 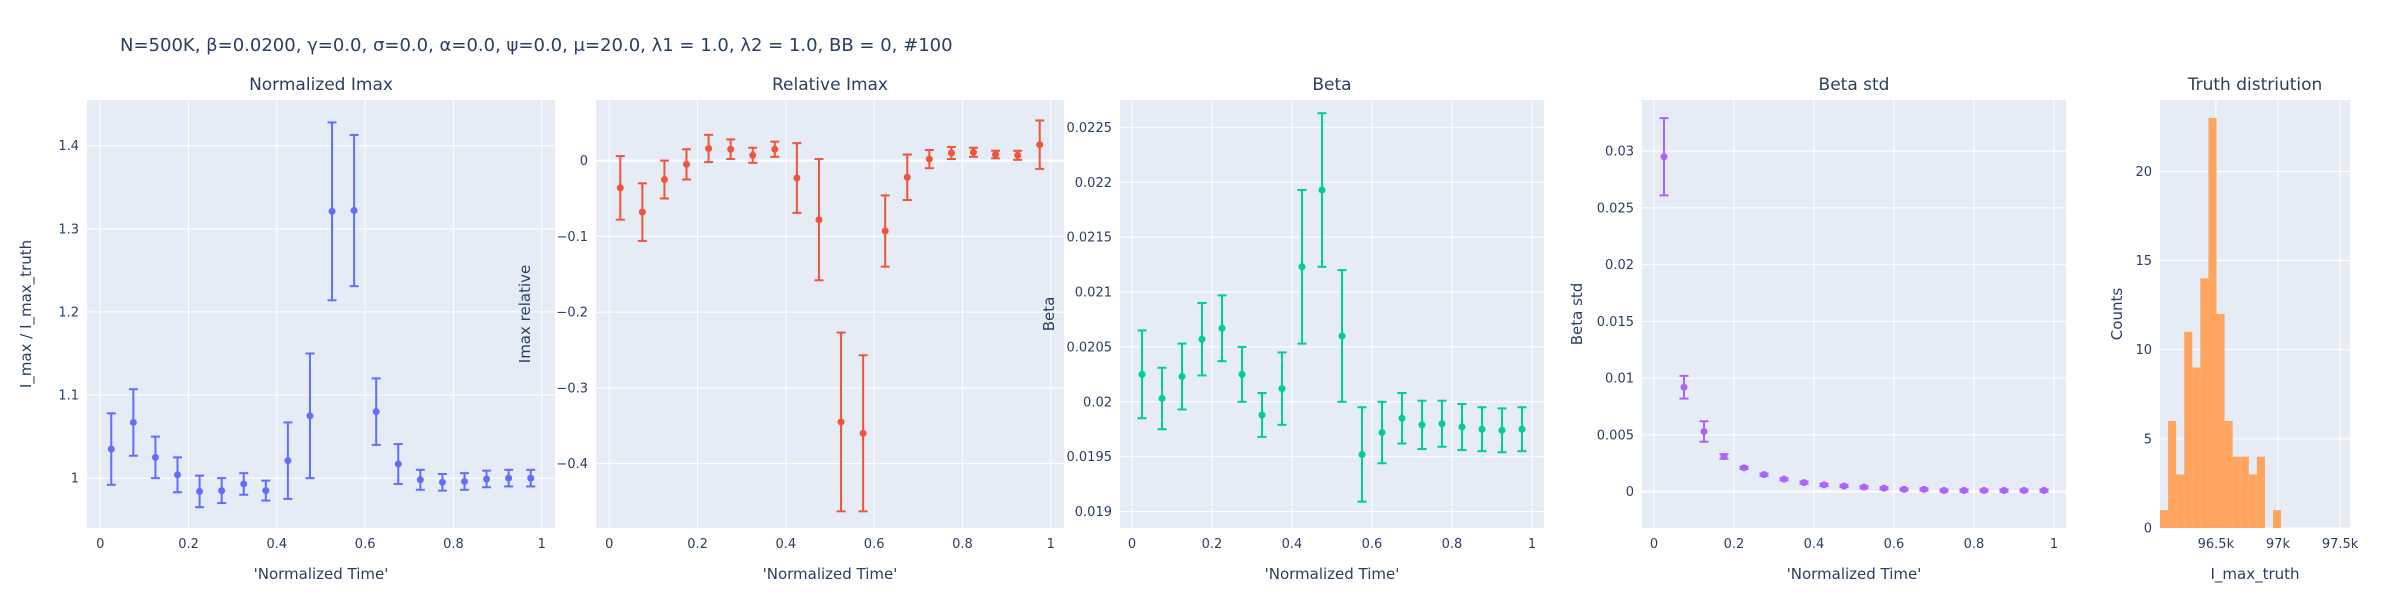 I want to click on truth-distribution-x-tick-label-2: 97.5k, so click(x=2340, y=544).